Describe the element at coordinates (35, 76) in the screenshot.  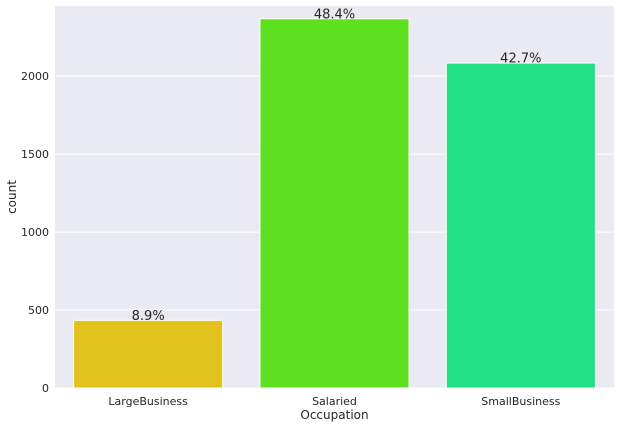
I see `y-tick-label: 2000` at that location.